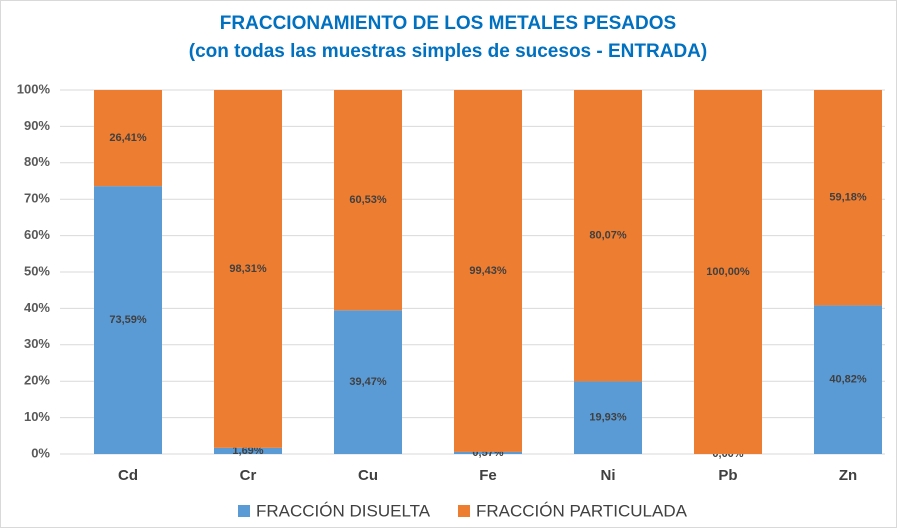  What do you see at coordinates (608, 475) in the screenshot?
I see `x-tick-label: Ni` at bounding box center [608, 475].